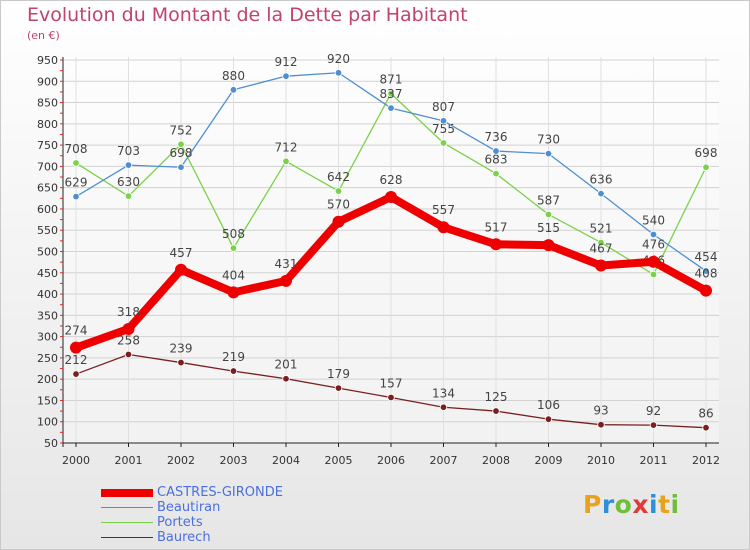 The width and height of the screenshot is (750, 550). What do you see at coordinates (675, 504) in the screenshot?
I see `logo-letter: i` at bounding box center [675, 504].